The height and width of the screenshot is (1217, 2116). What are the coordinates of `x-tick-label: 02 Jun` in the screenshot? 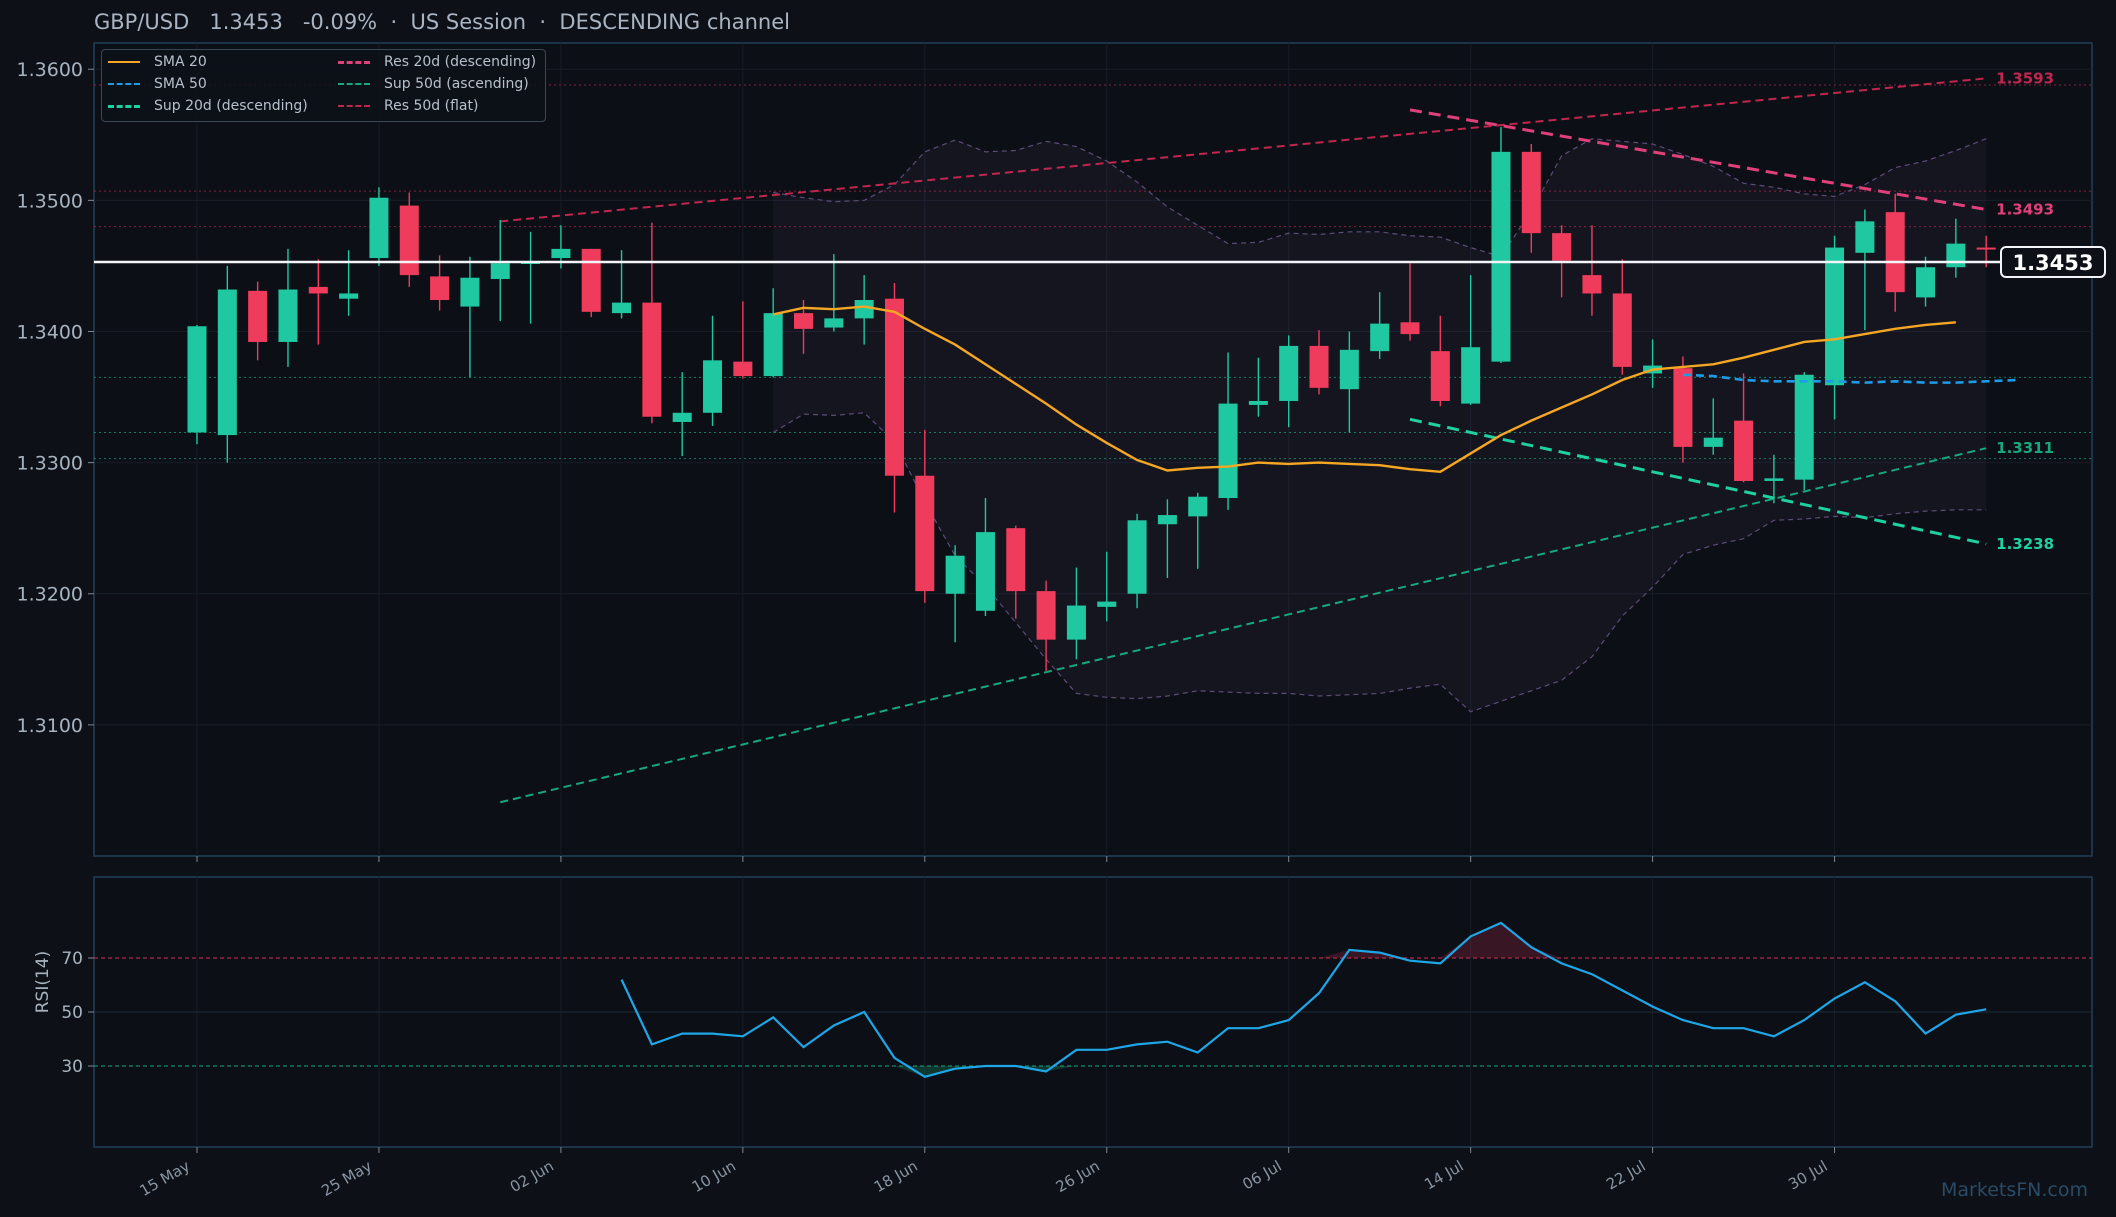 It's located at (532, 1176).